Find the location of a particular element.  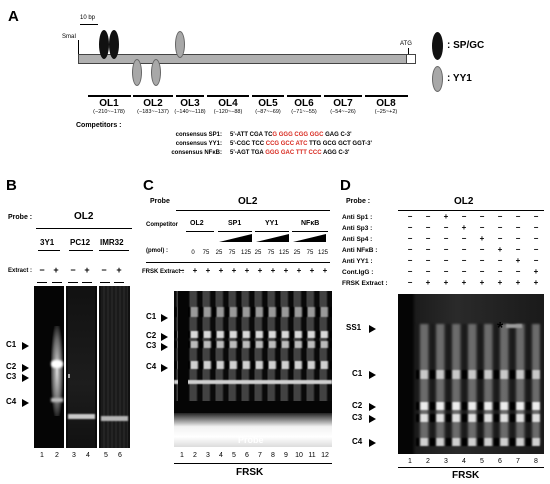

lane-number: 10 is located at coordinates (299, 455).